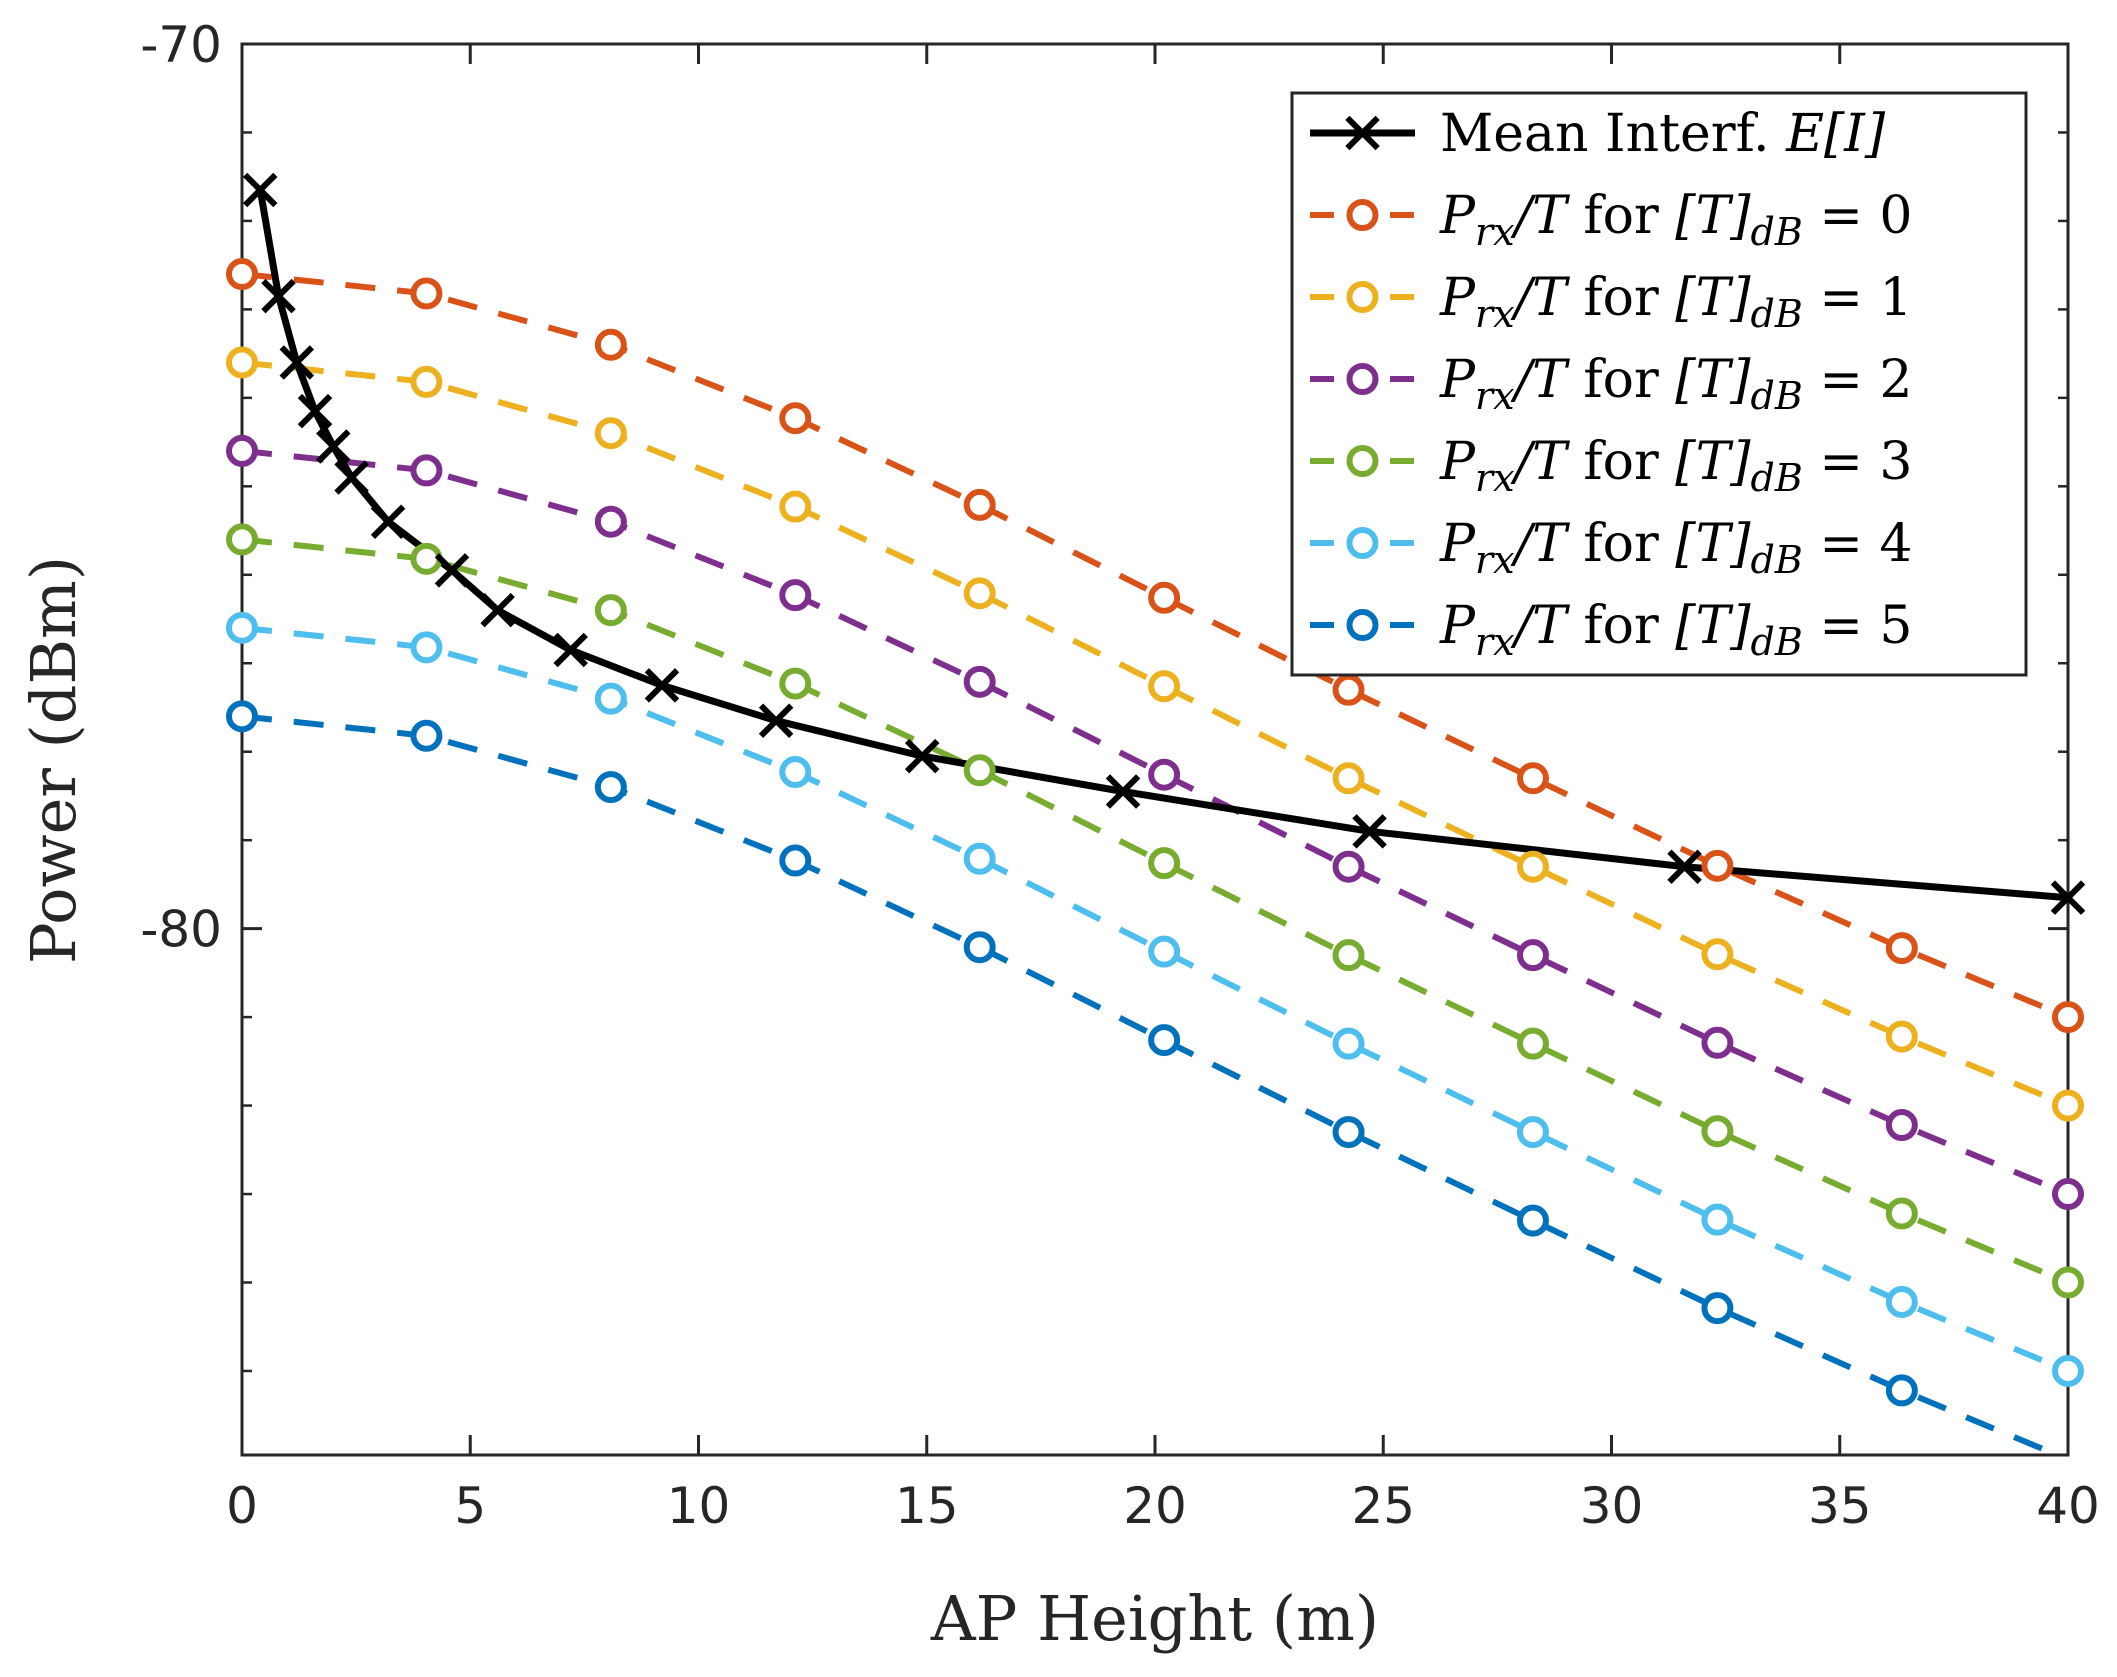 The width and height of the screenshot is (2117, 1677). I want to click on y-tick-label: -80, so click(181, 930).